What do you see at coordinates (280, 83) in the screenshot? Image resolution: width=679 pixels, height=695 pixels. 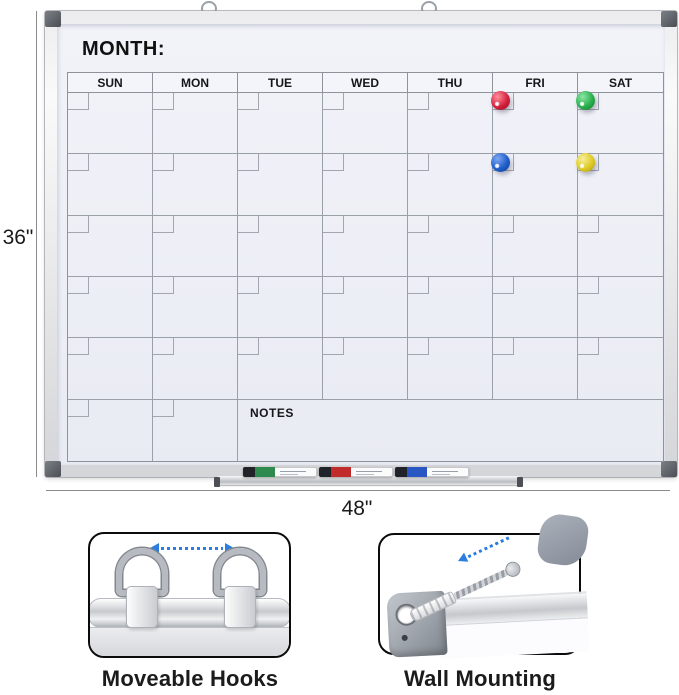 I see `day-header-tue: TUE` at bounding box center [280, 83].